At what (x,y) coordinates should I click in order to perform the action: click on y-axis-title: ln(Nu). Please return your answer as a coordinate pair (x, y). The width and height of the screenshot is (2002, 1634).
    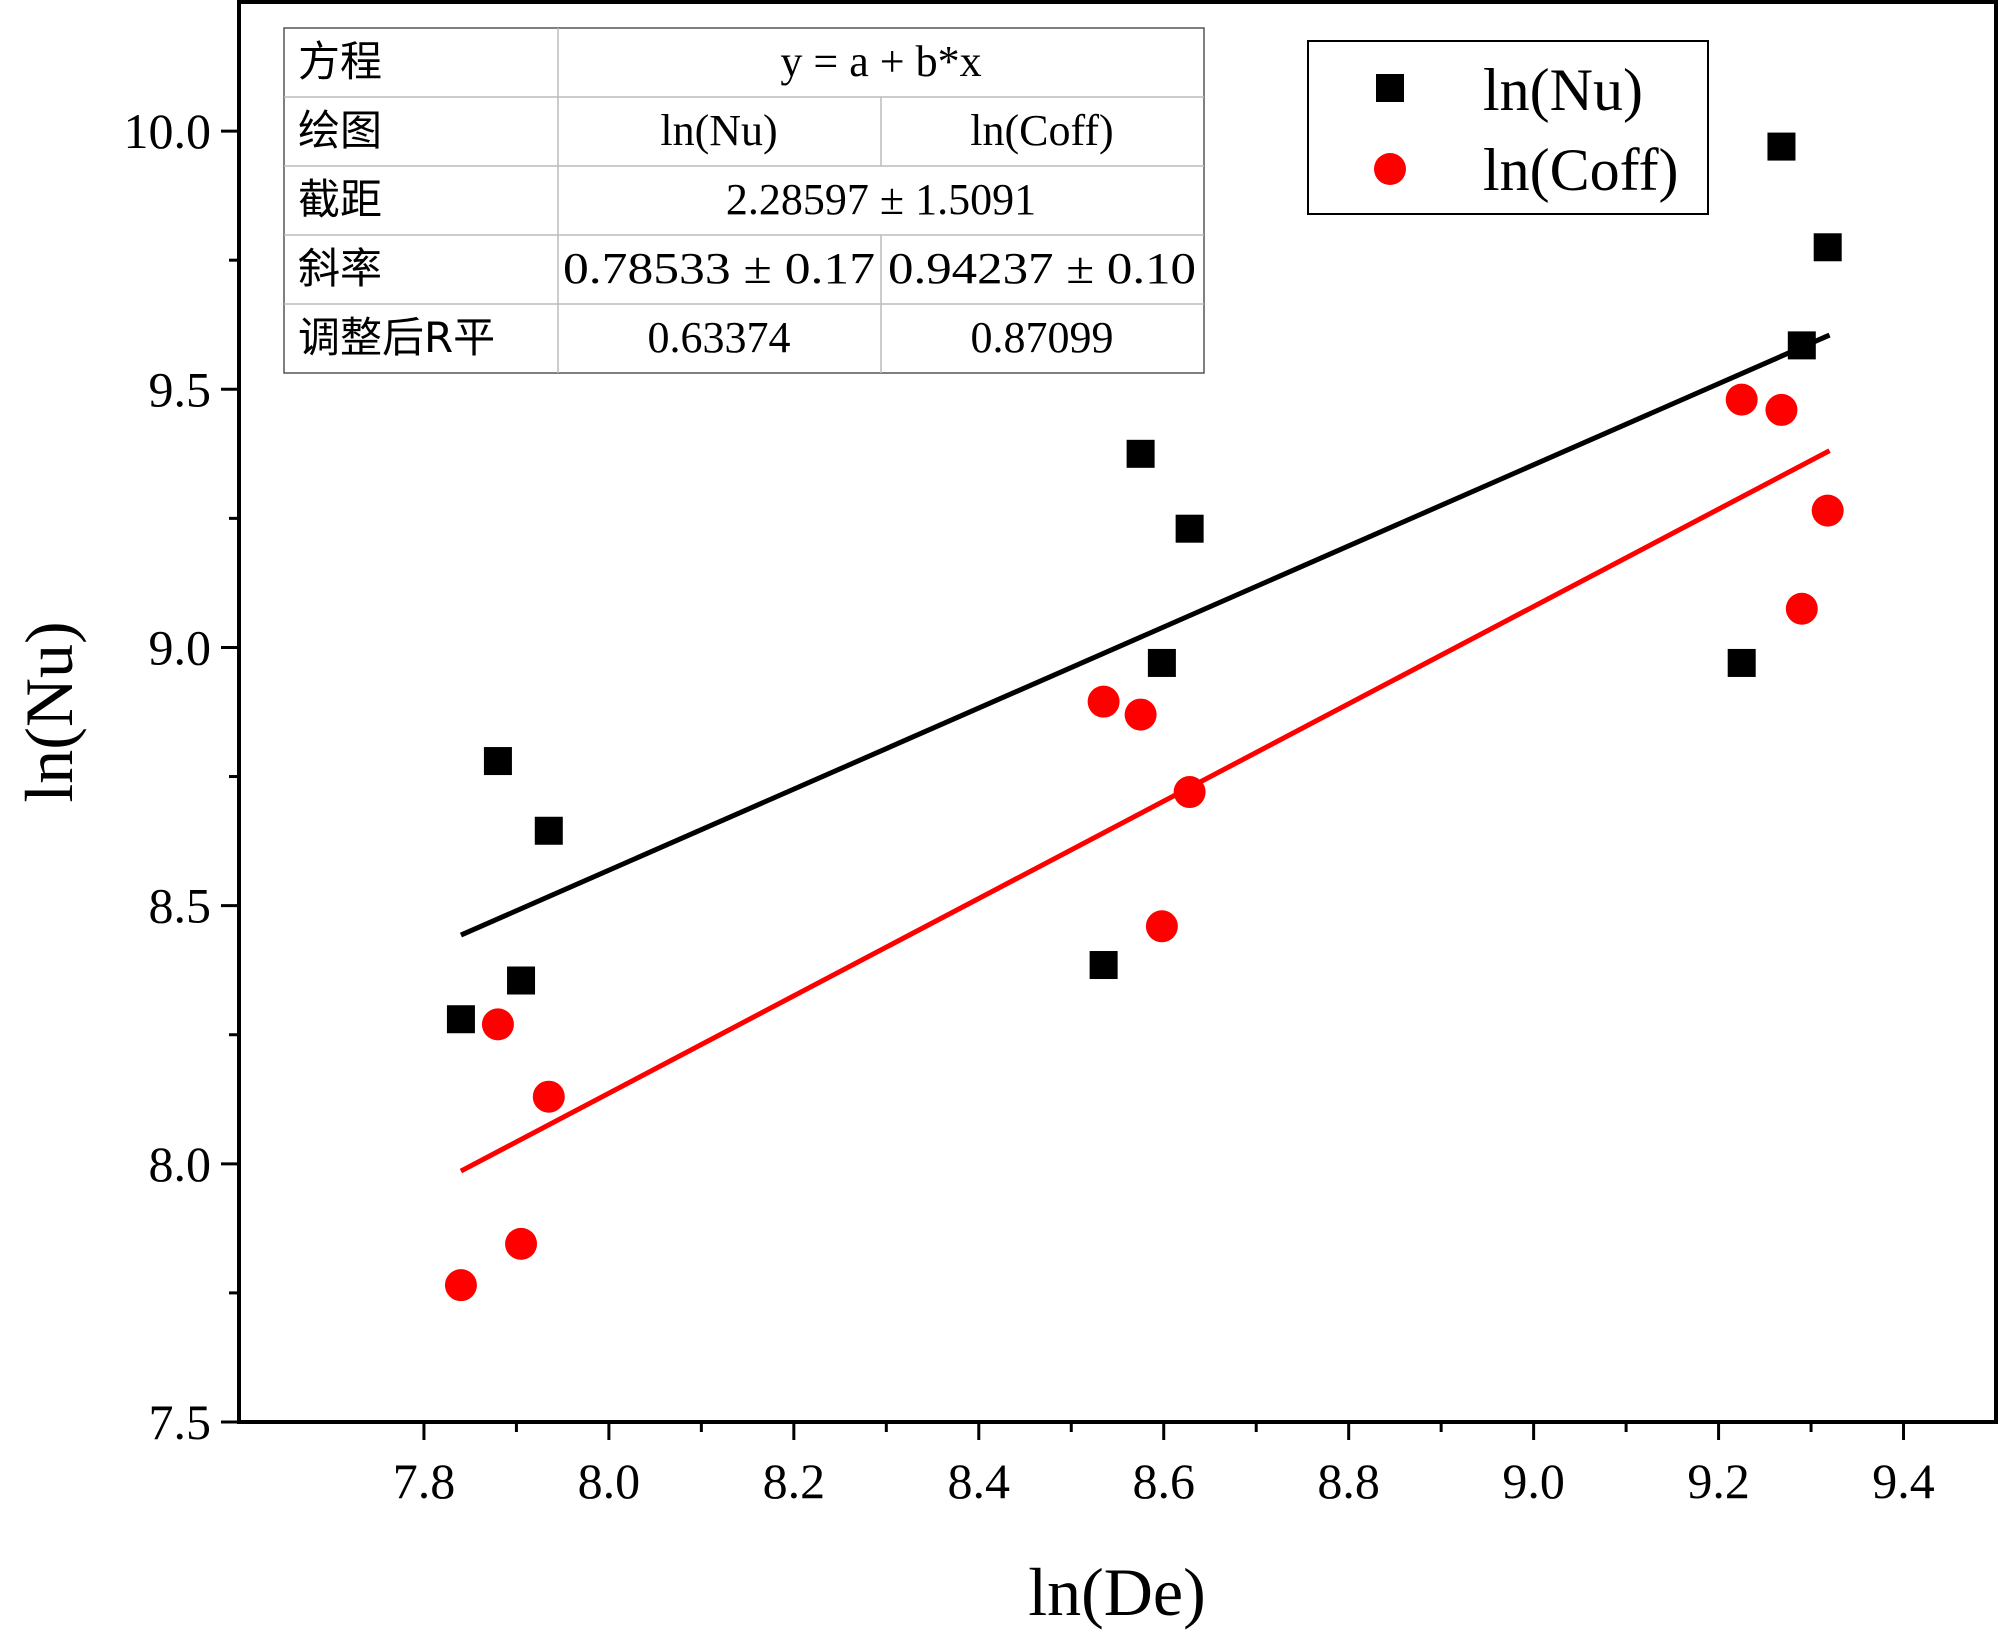
    Looking at the image, I should click on (49, 711).